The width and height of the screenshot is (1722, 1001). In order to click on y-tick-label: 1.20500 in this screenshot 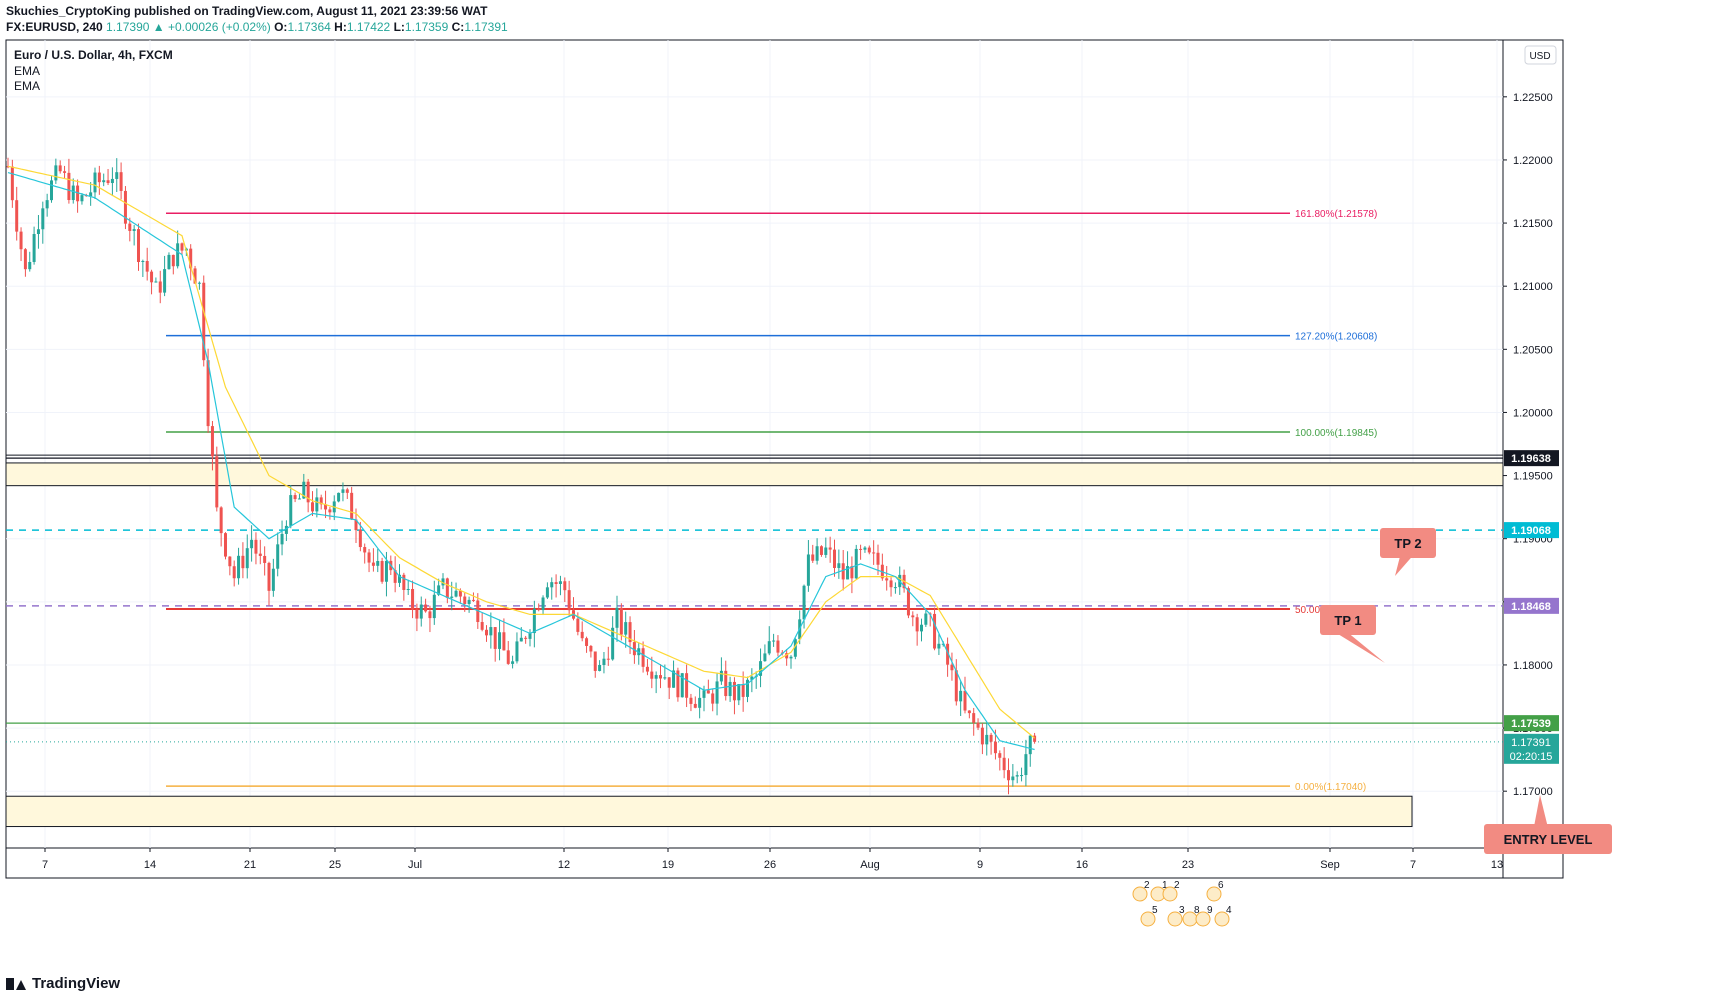, I will do `click(1533, 350)`.